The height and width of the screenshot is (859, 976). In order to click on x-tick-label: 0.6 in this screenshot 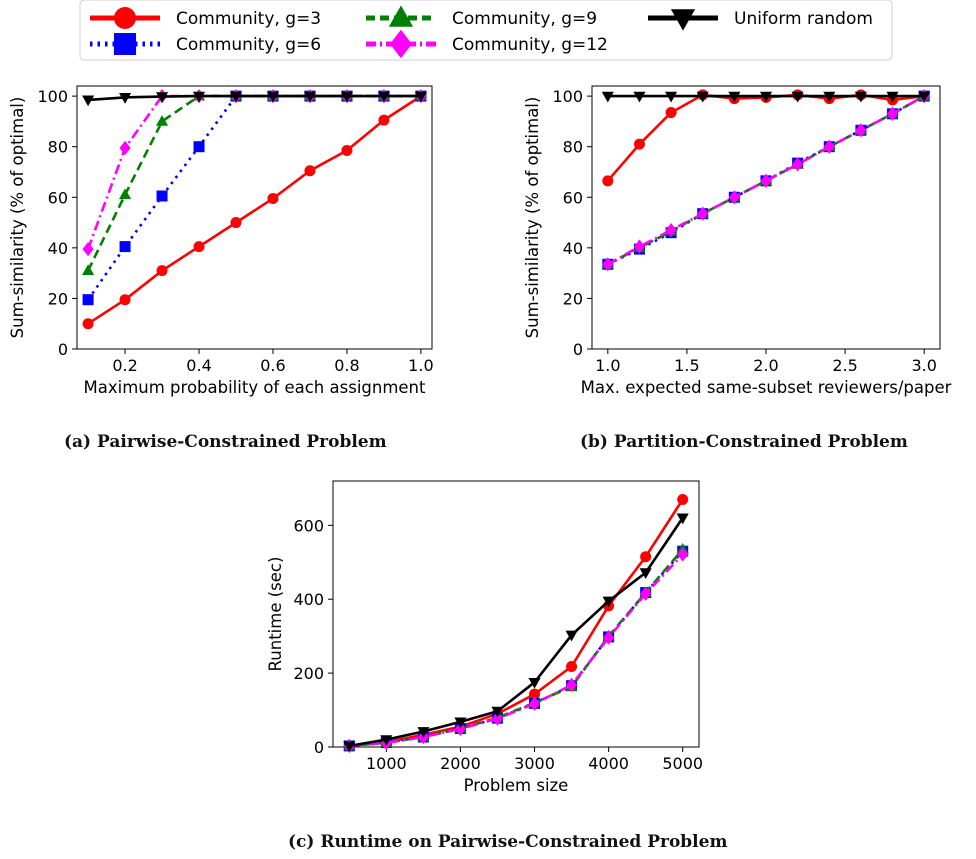, I will do `click(272, 365)`.